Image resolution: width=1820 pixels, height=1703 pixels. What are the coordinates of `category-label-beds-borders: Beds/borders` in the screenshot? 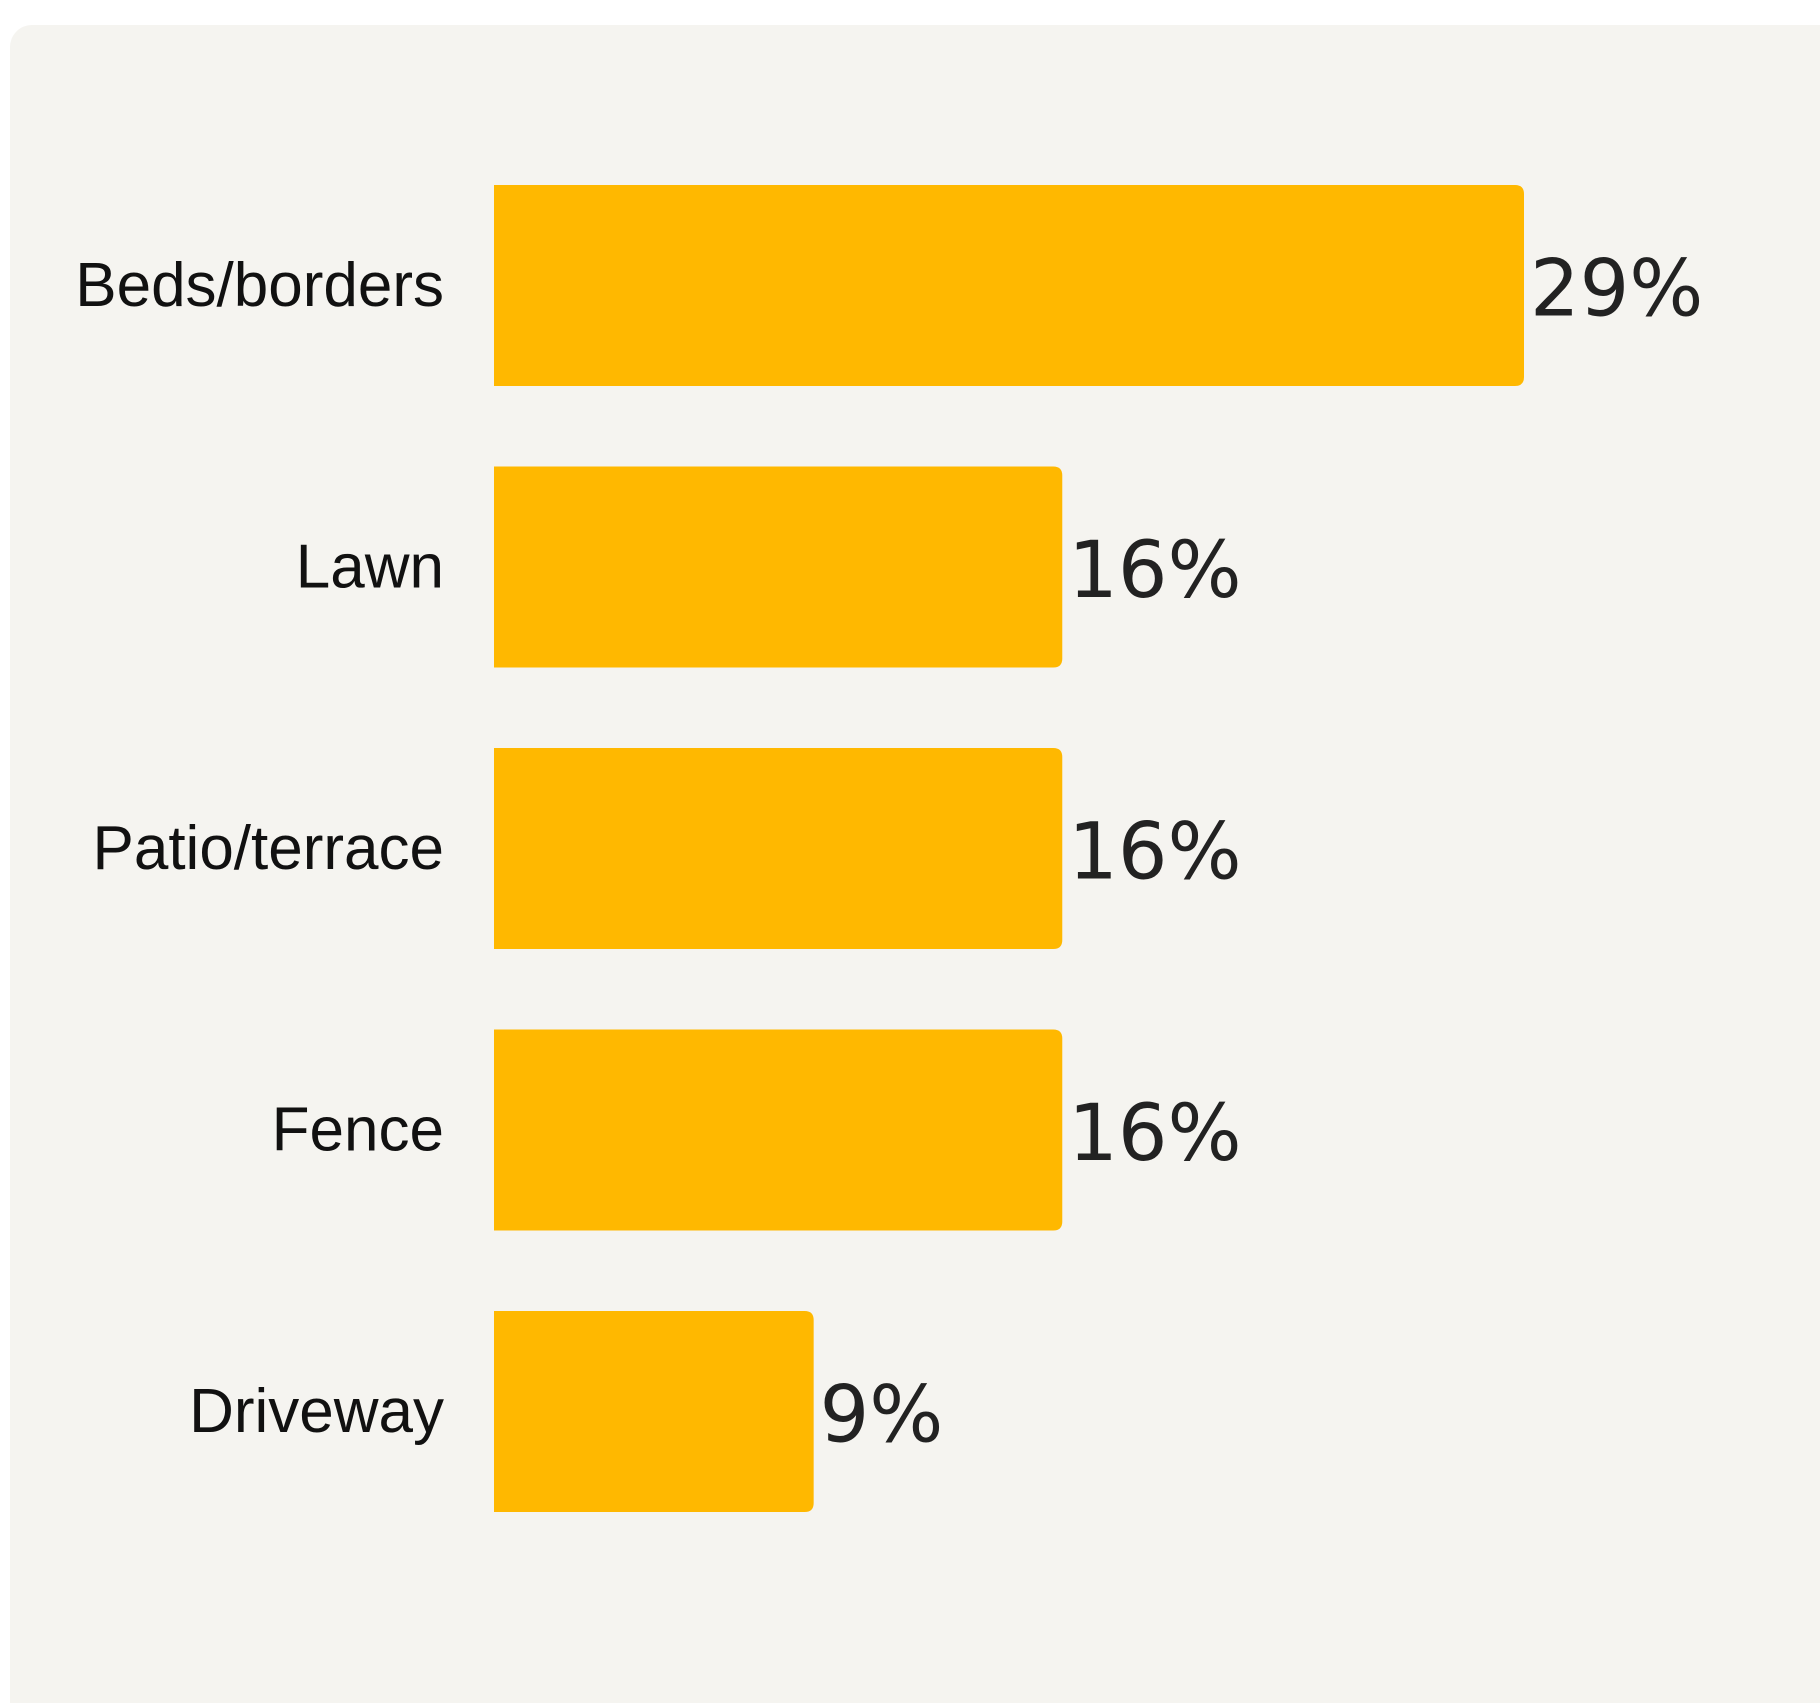 It's located at (259, 285).